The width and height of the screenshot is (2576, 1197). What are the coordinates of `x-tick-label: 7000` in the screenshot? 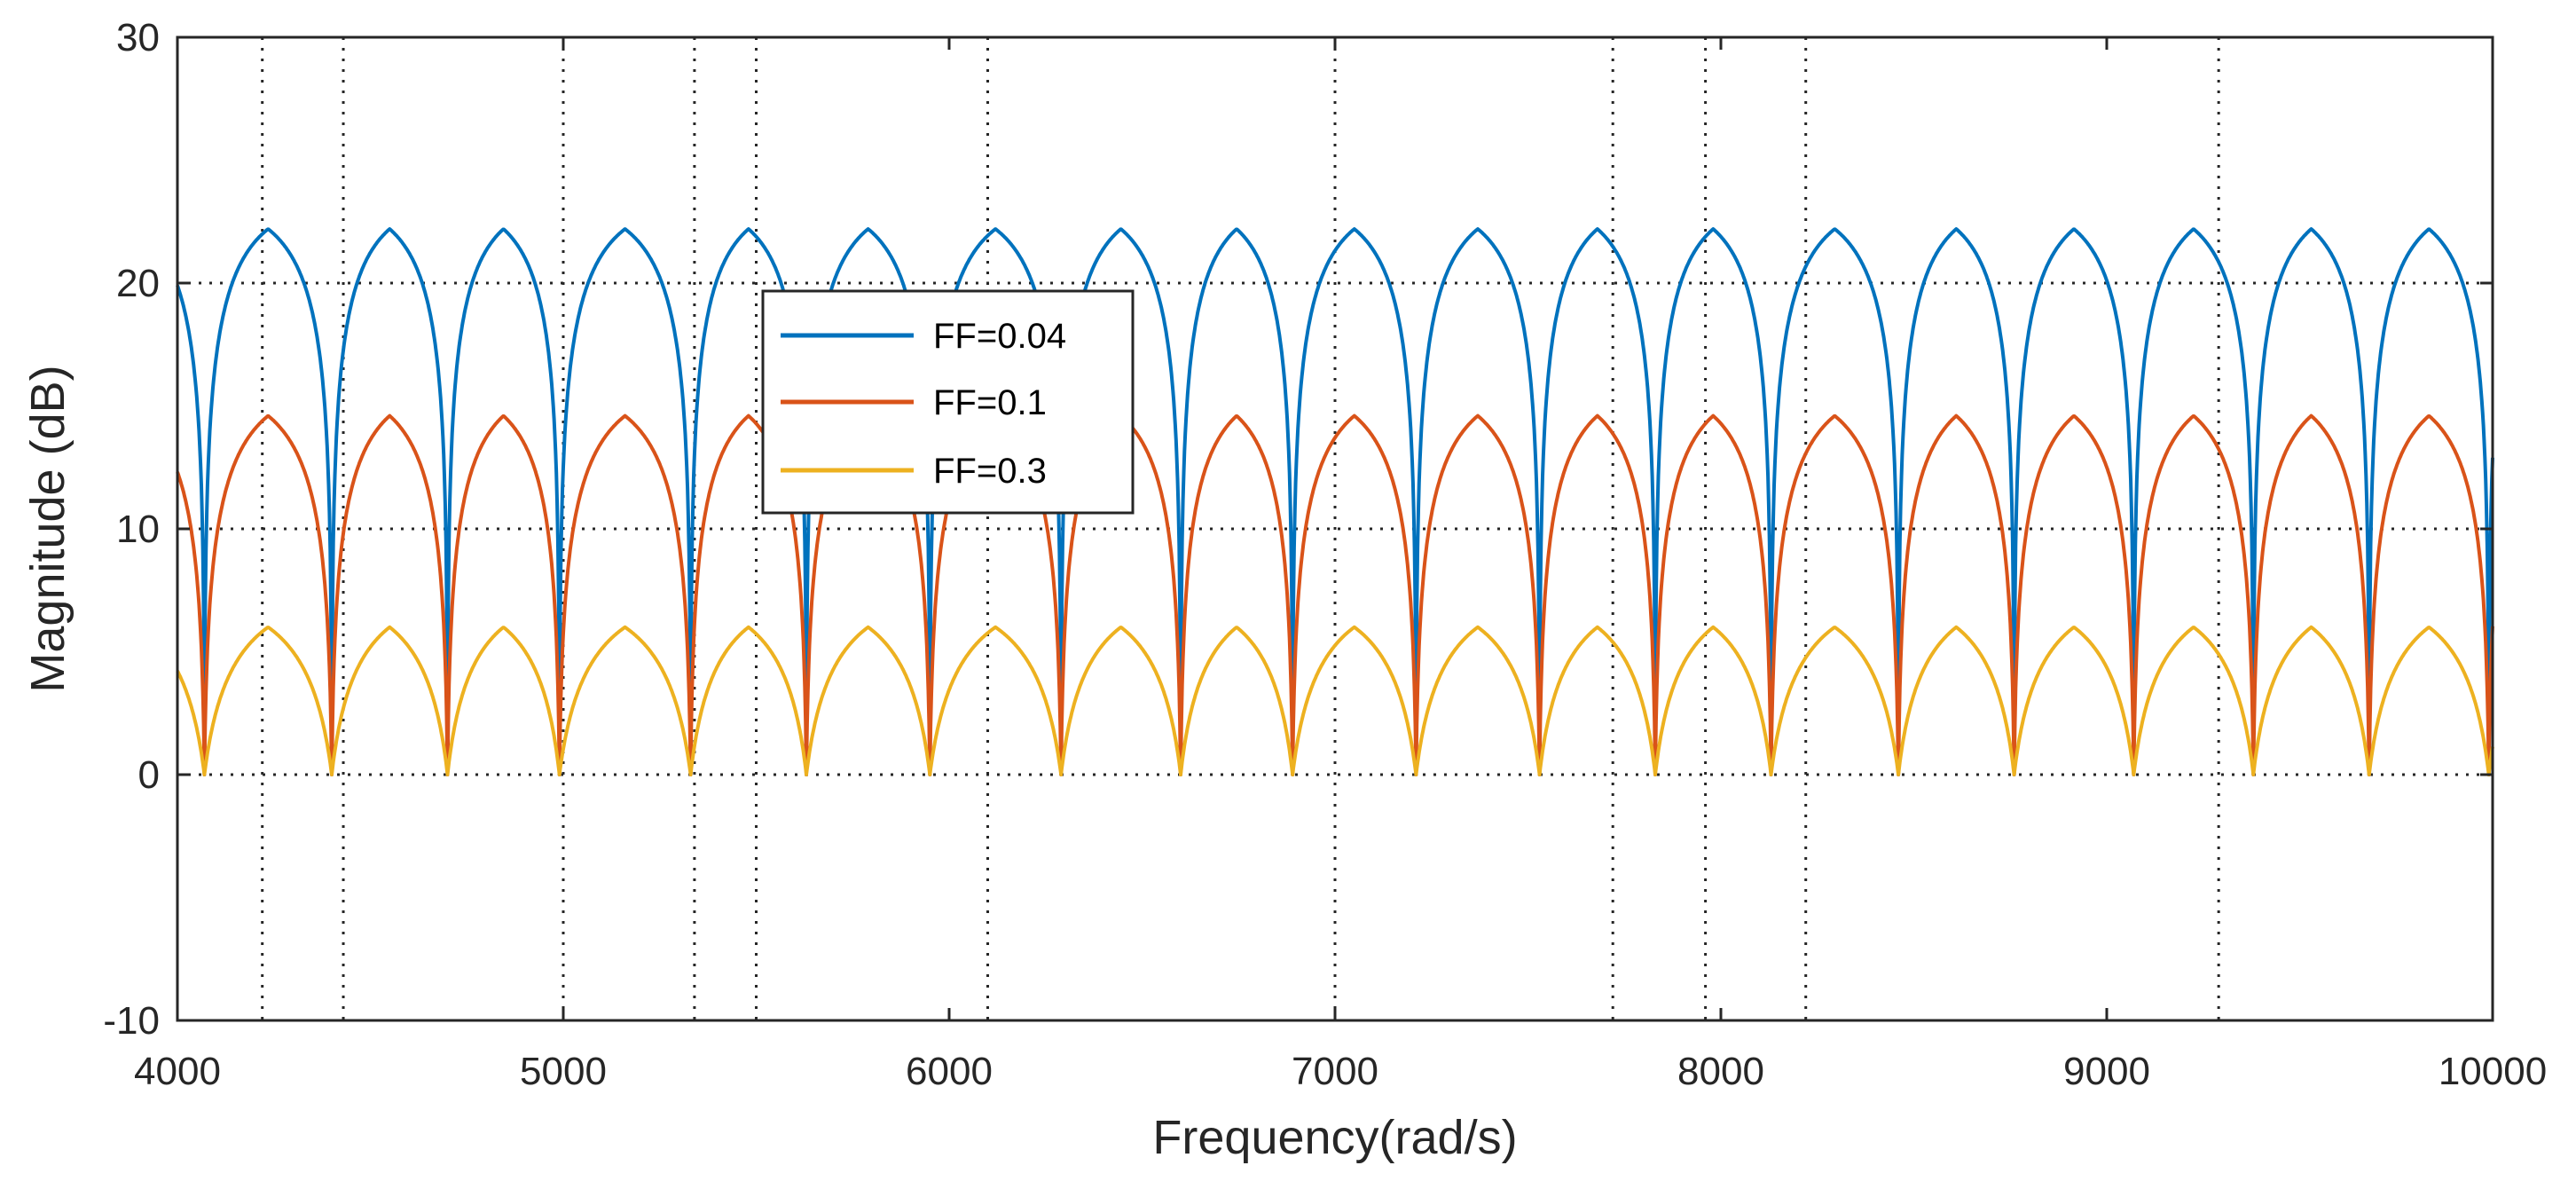 It's located at (1335, 1071).